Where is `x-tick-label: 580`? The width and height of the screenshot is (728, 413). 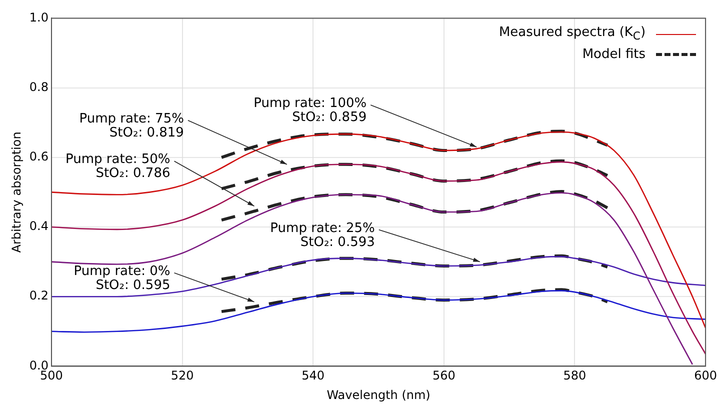
x-tick-label: 580 is located at coordinates (574, 375).